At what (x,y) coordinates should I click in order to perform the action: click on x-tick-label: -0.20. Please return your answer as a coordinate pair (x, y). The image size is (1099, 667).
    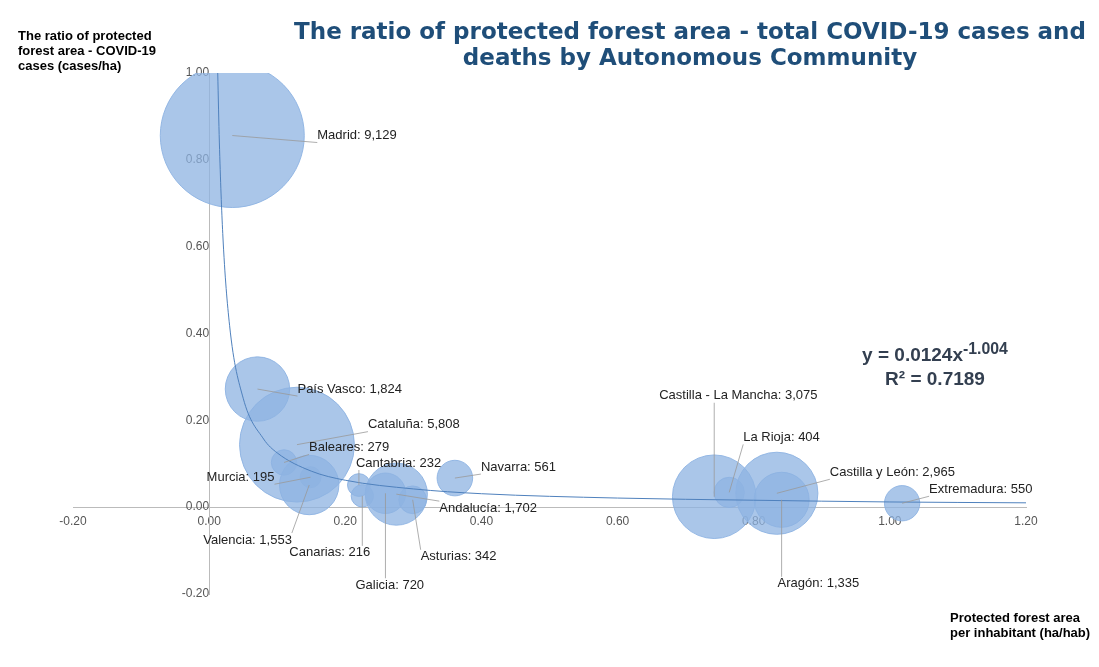
    Looking at the image, I should click on (73, 520).